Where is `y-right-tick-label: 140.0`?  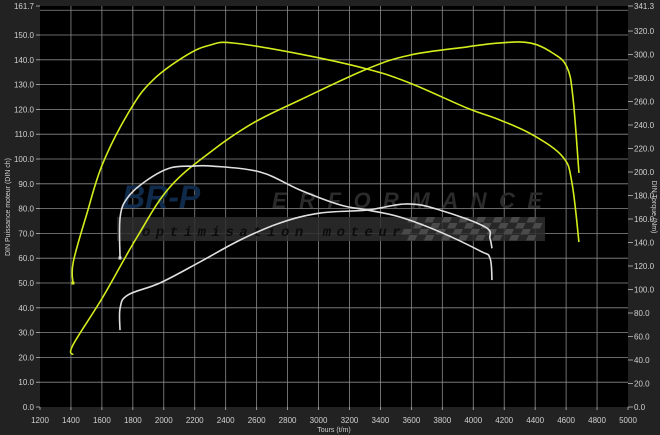
y-right-tick-label: 140.0 is located at coordinates (644, 243).